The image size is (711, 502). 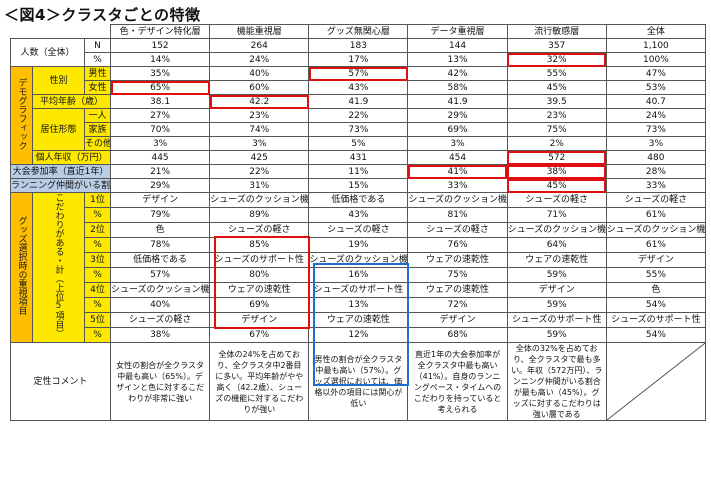 I want to click on cell: 89%, so click(x=259, y=215).